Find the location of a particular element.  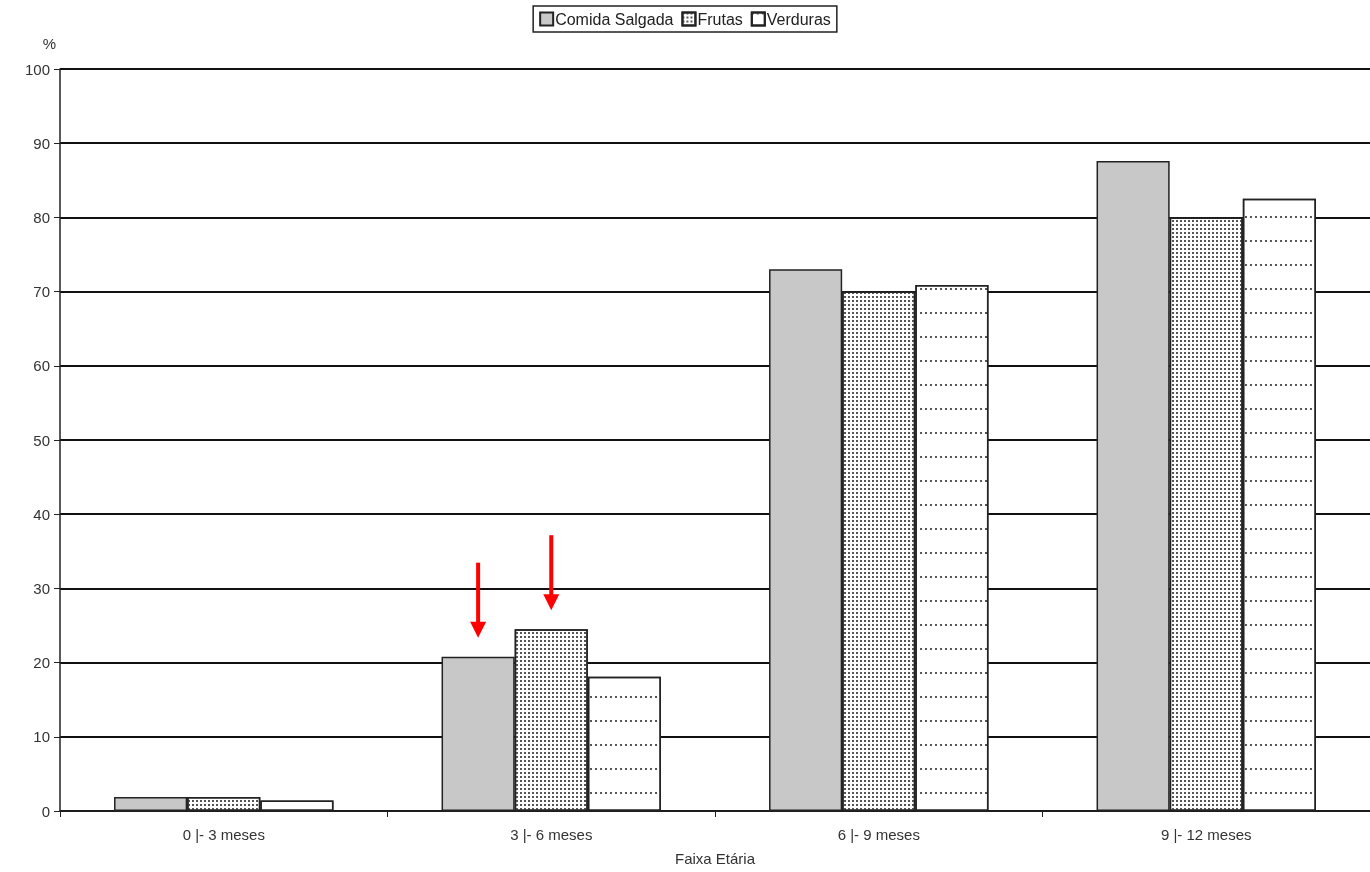

y-tick-label: 40 is located at coordinates (41, 514).